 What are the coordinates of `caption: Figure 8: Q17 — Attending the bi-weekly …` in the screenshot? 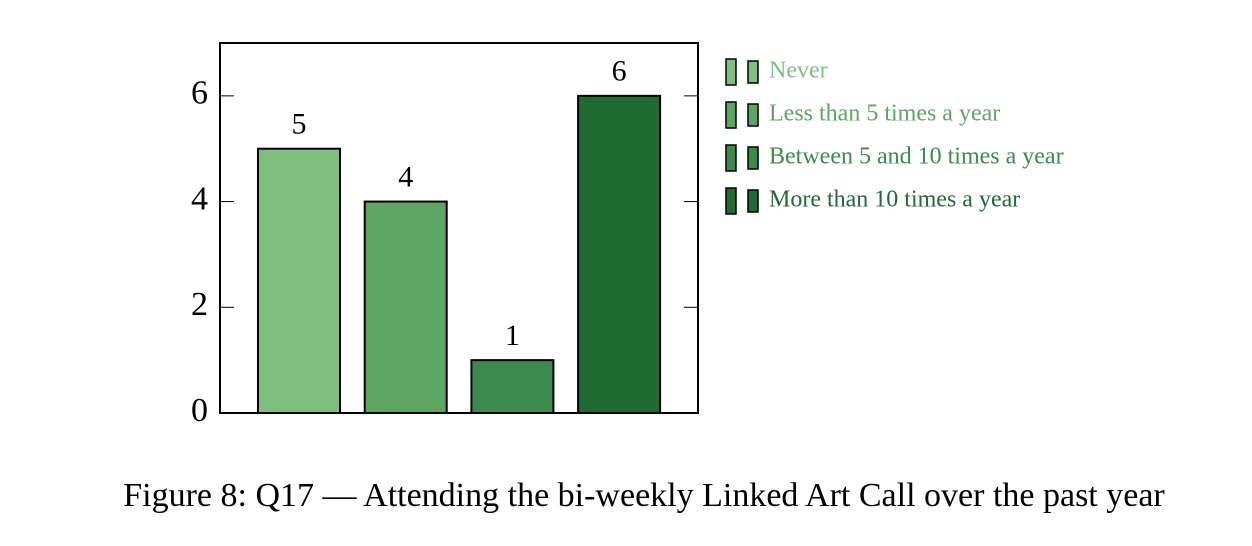 It's located at (644, 495).